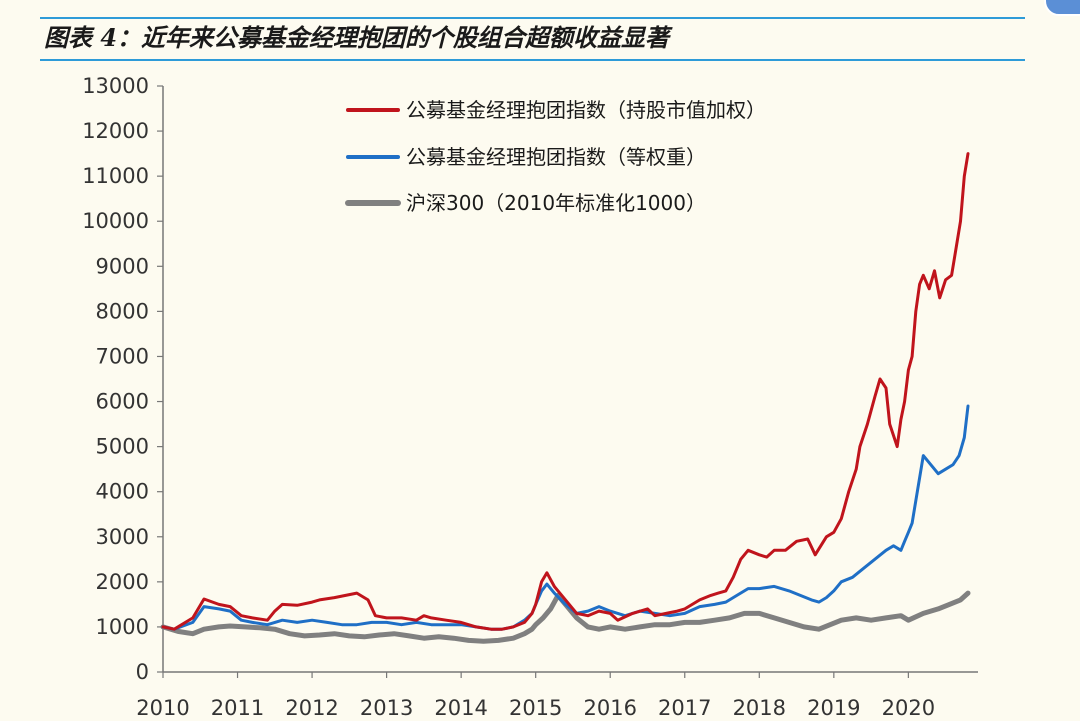 The image size is (1080, 721). What do you see at coordinates (122, 356) in the screenshot?
I see `y-tick-label: 7000` at bounding box center [122, 356].